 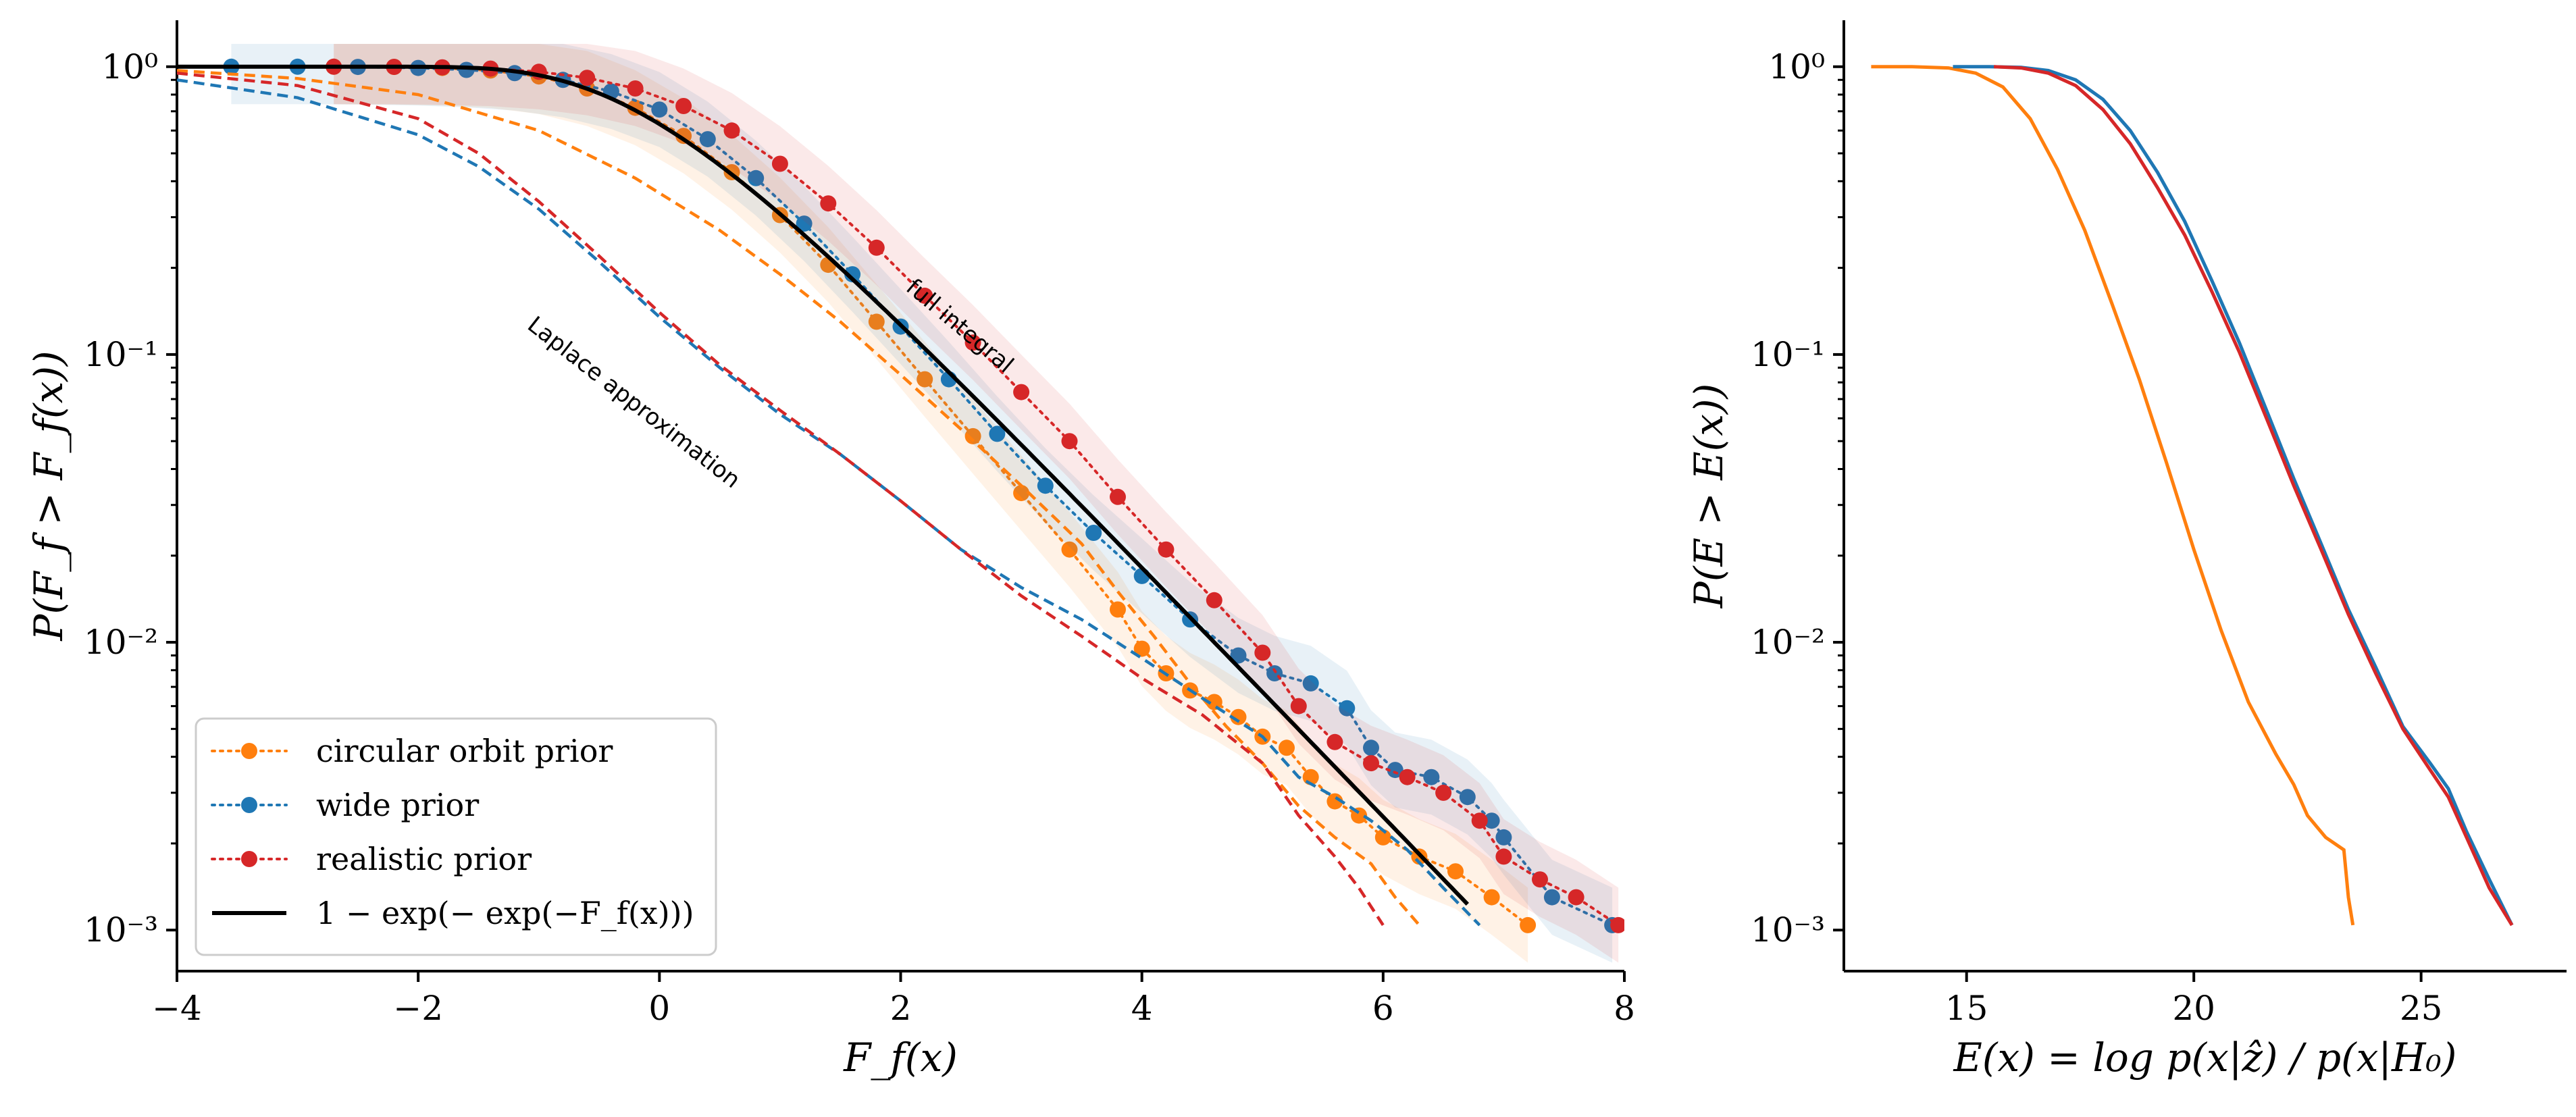 I want to click on x-tick-label: 4, so click(x=1142, y=1009).